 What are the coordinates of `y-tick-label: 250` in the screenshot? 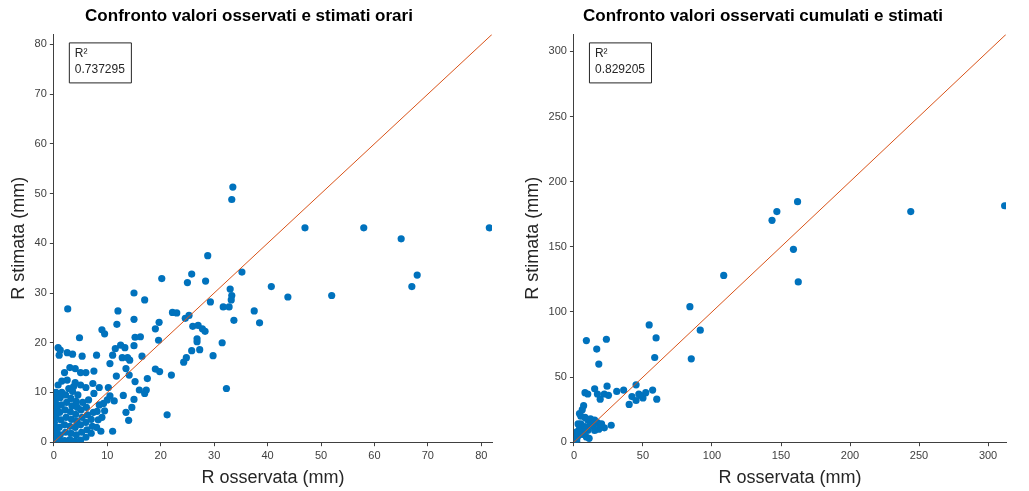 It's located at (557, 115).